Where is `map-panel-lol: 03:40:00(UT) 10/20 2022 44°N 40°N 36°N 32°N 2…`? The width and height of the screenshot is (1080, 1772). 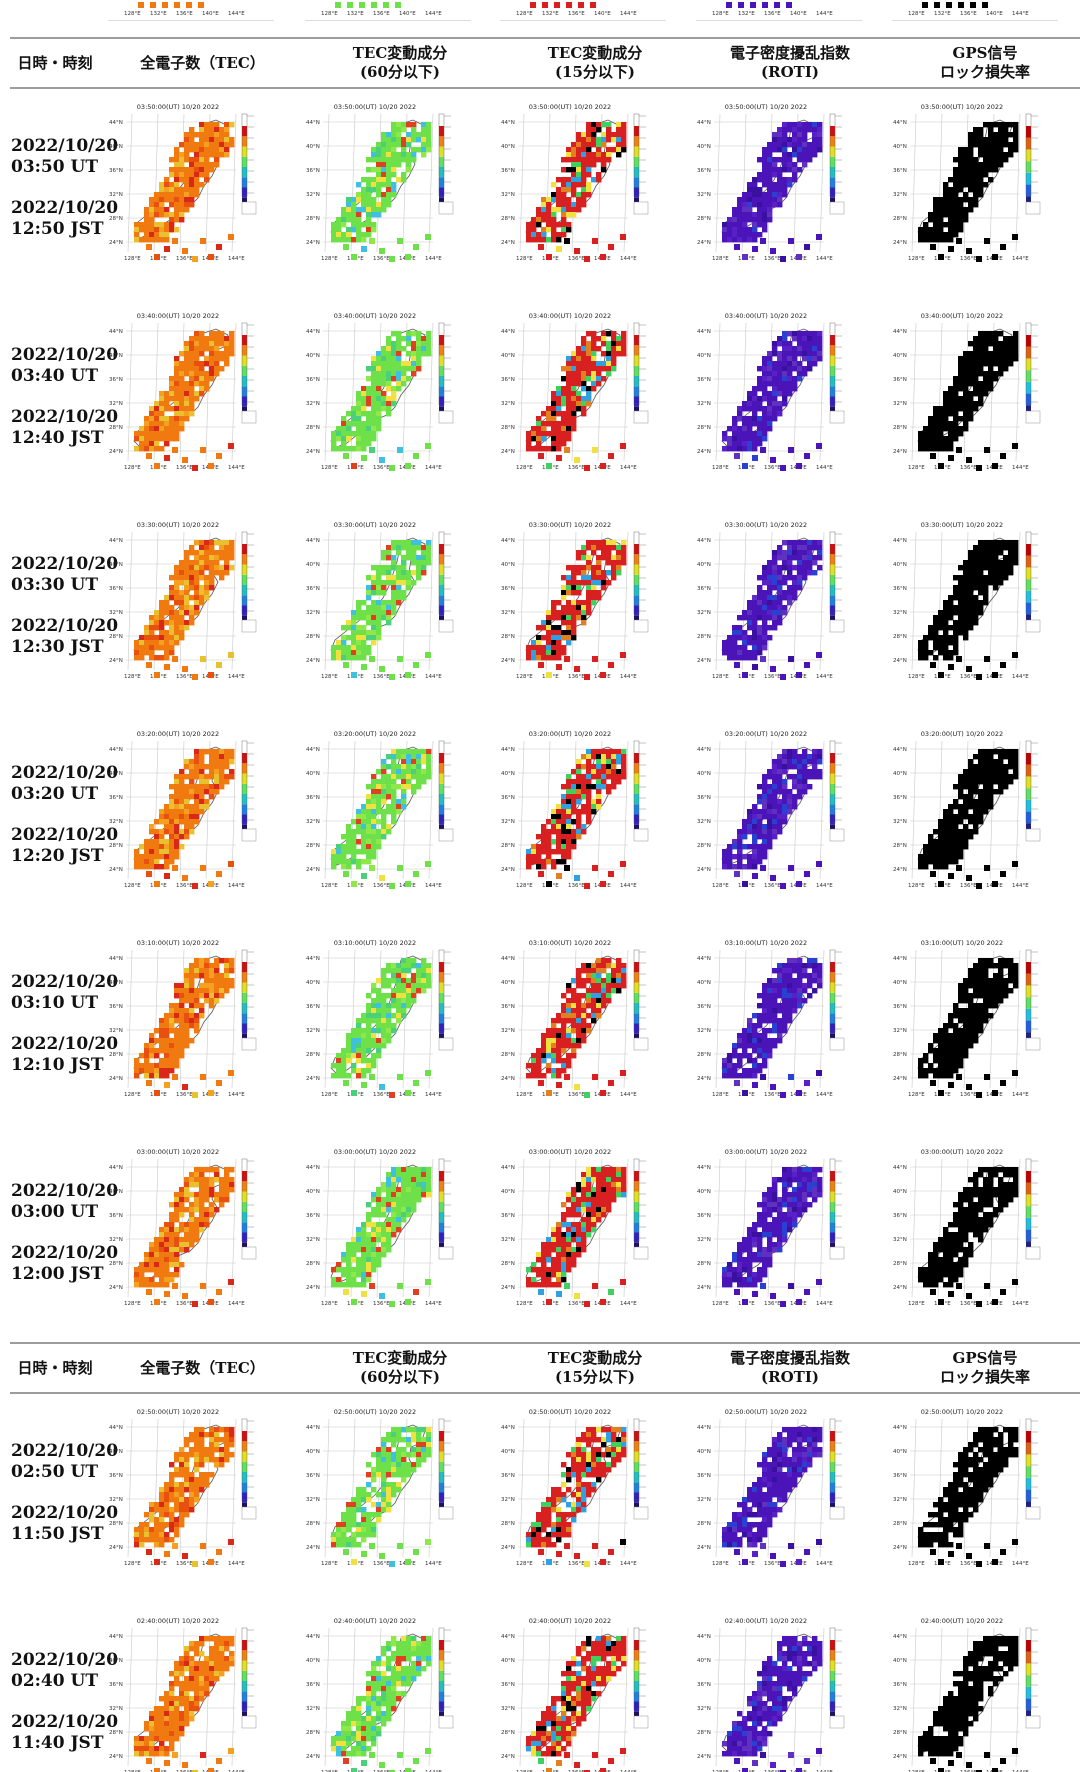
map-panel-lol: 03:40:00(UT) 10/20 2022 44°N 40°N 36°N 32°N 2… is located at coordinates (975, 396).